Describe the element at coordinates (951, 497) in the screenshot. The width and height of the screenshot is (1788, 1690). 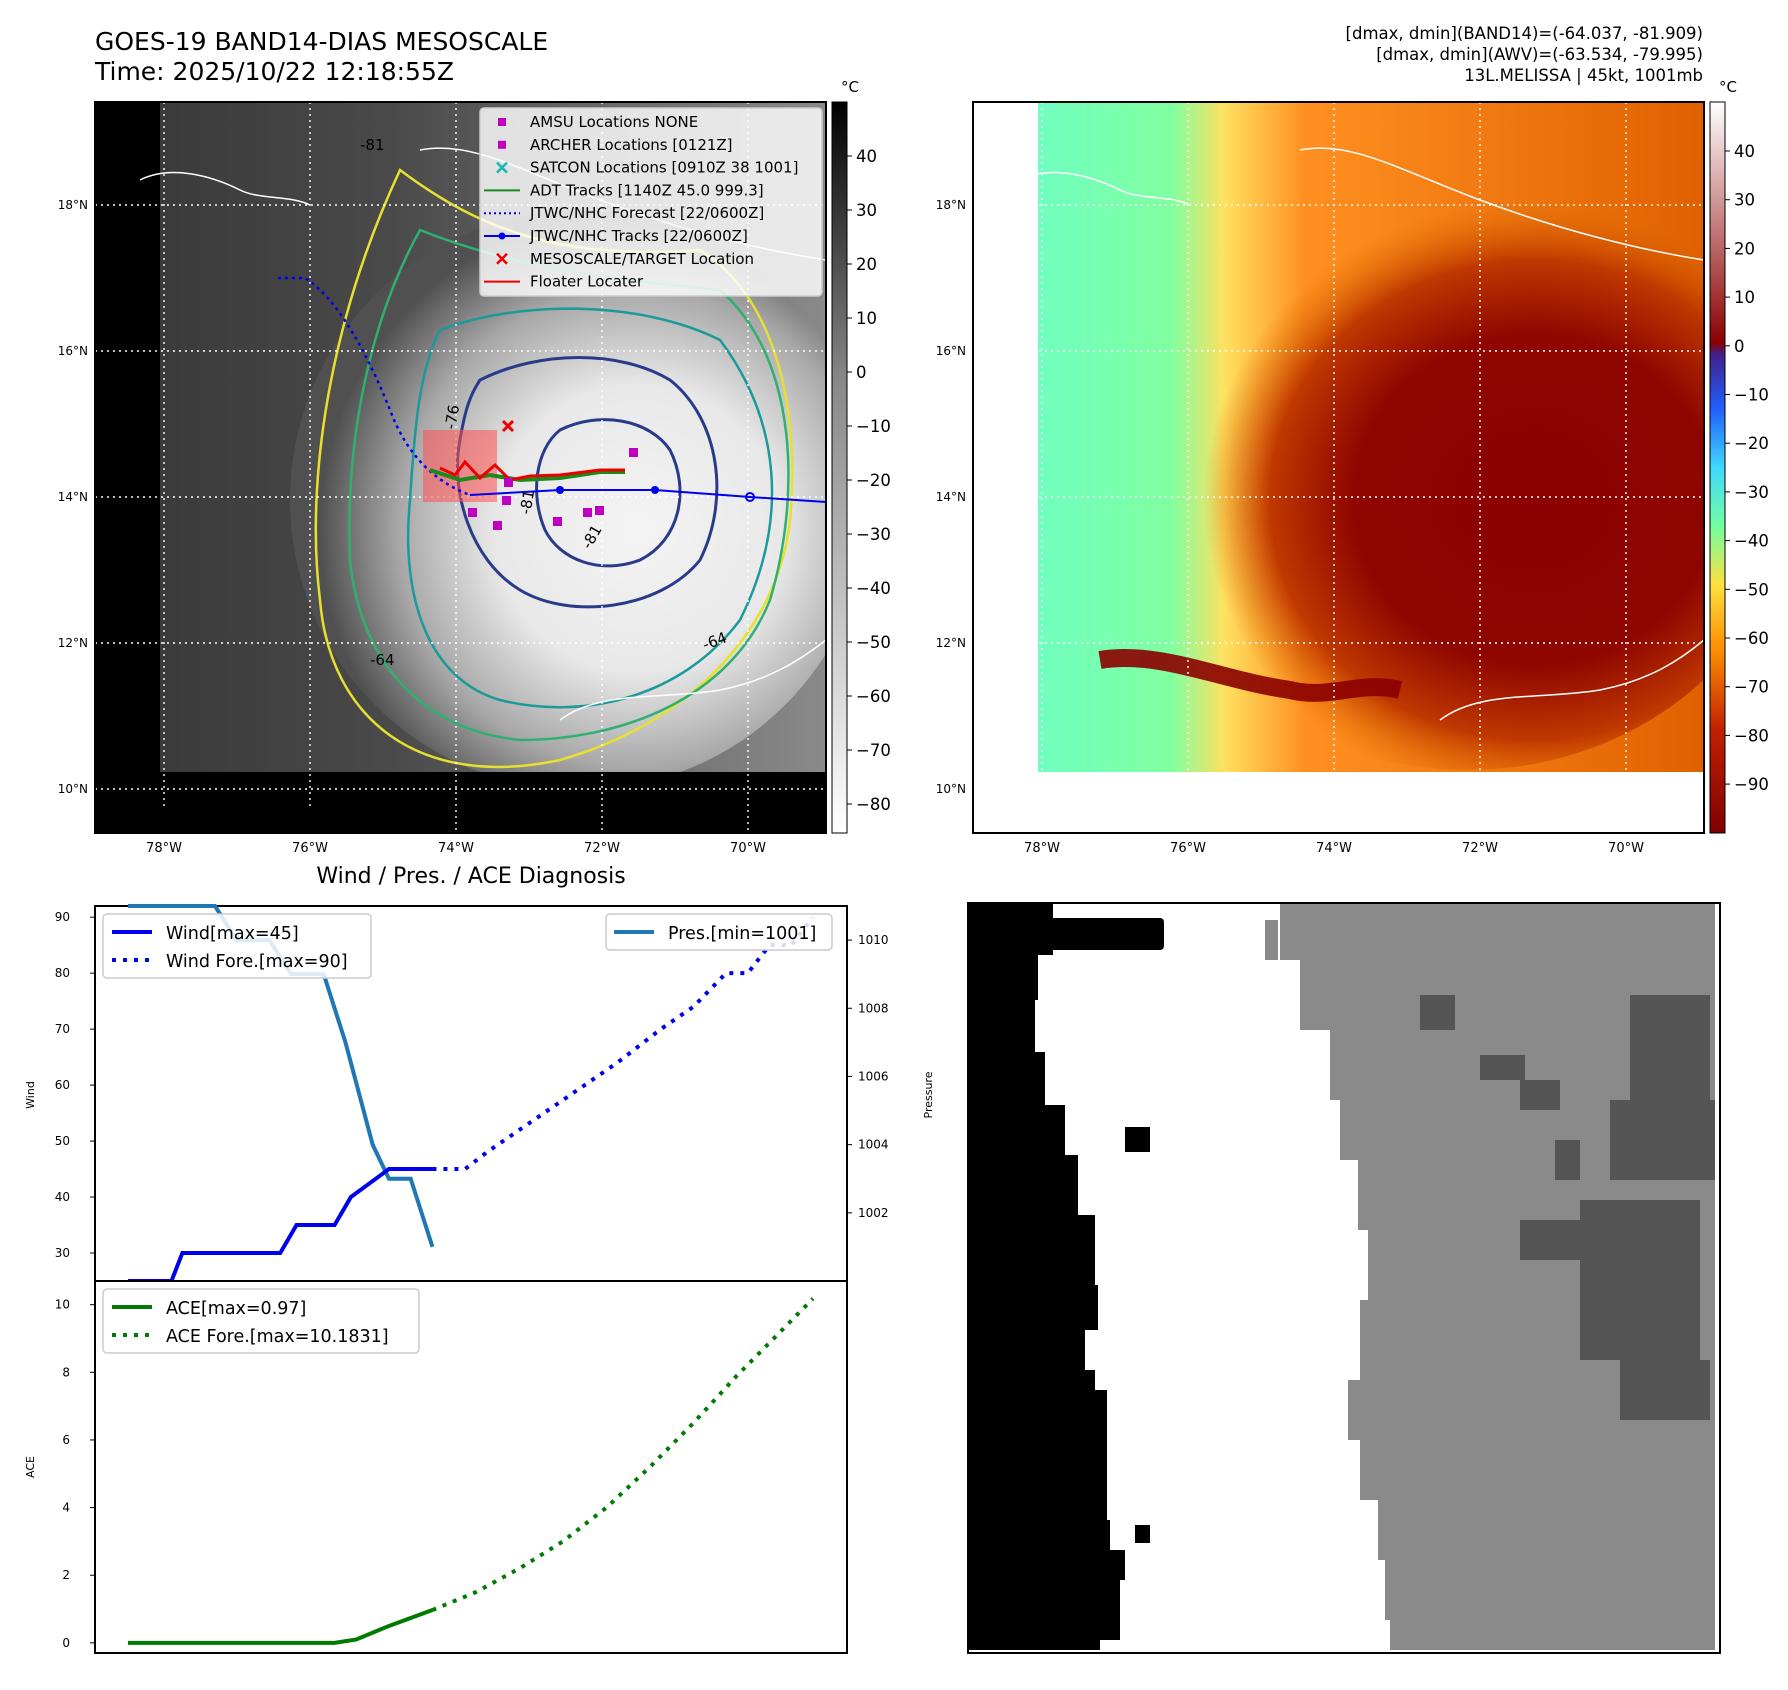
I see `lat-label-right: 14°N` at that location.